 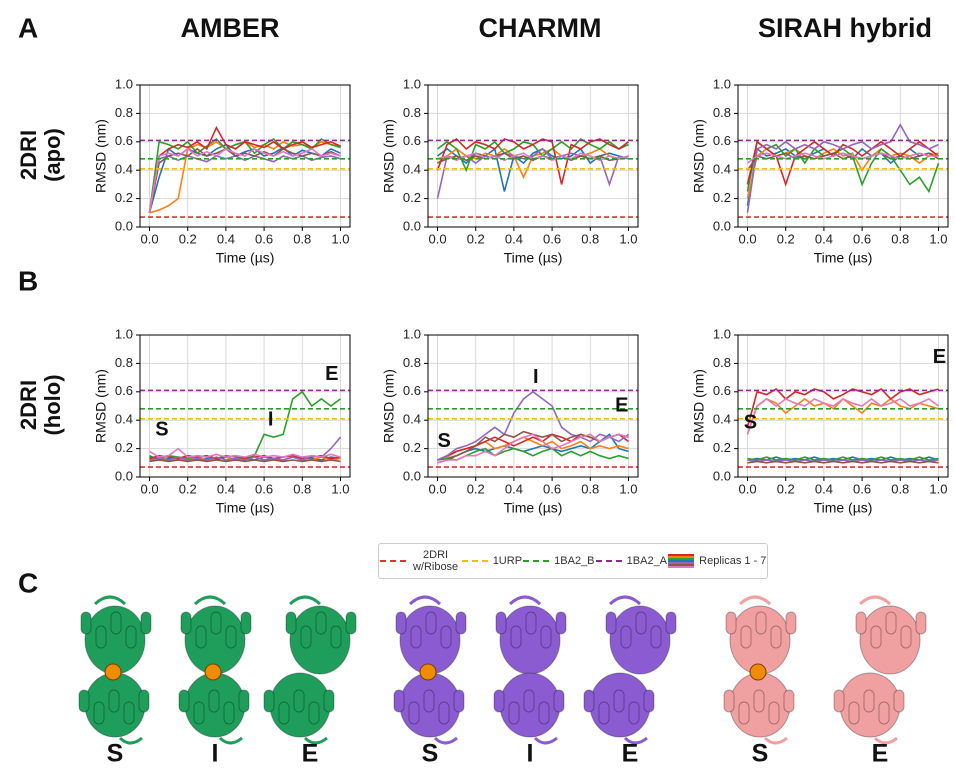 I want to click on state-label: E, so click(x=880, y=754).